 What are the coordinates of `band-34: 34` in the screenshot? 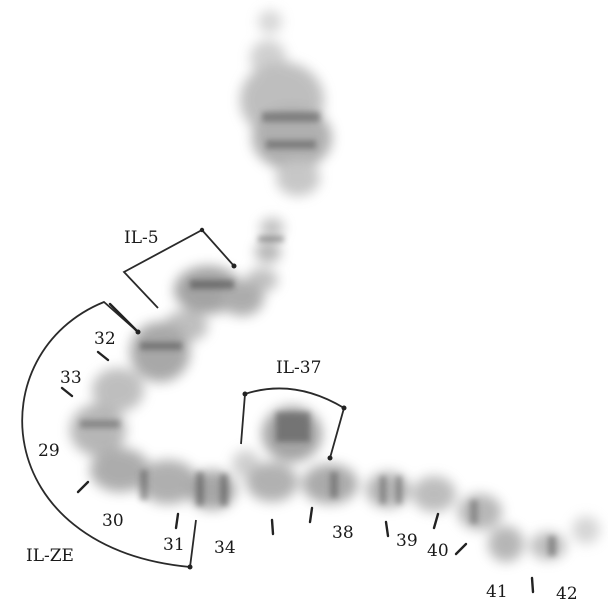 It's located at (225, 548).